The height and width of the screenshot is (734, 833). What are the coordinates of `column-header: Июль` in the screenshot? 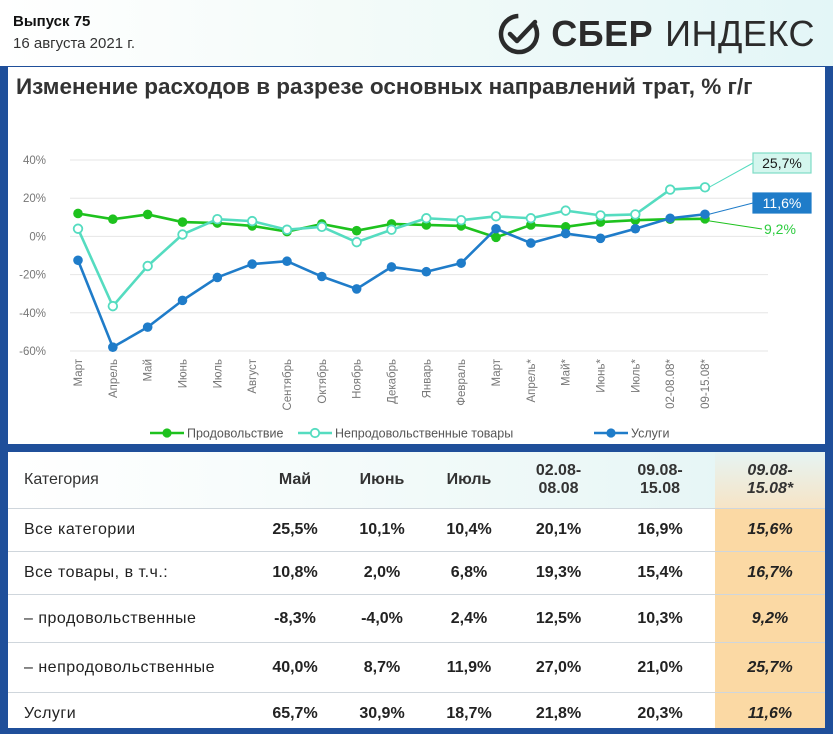 It's located at (469, 479).